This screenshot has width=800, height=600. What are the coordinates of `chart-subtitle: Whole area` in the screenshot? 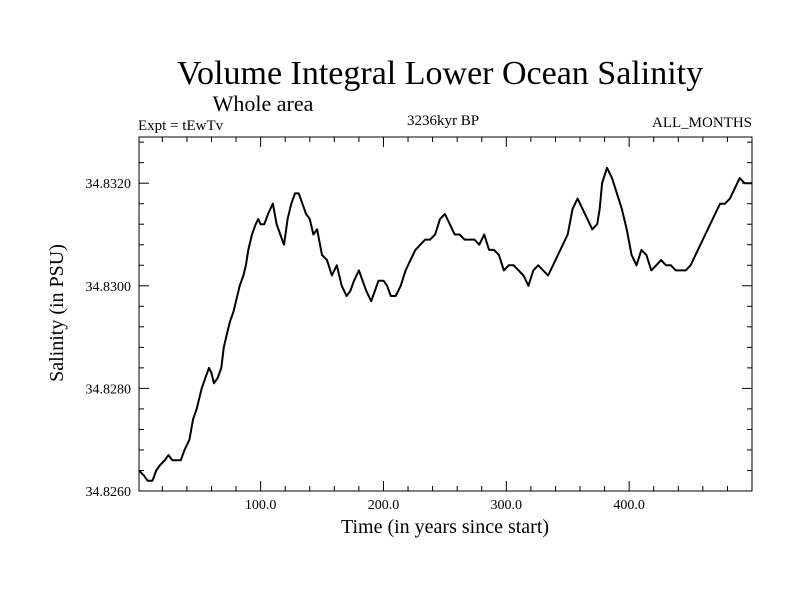 It's located at (263, 103).